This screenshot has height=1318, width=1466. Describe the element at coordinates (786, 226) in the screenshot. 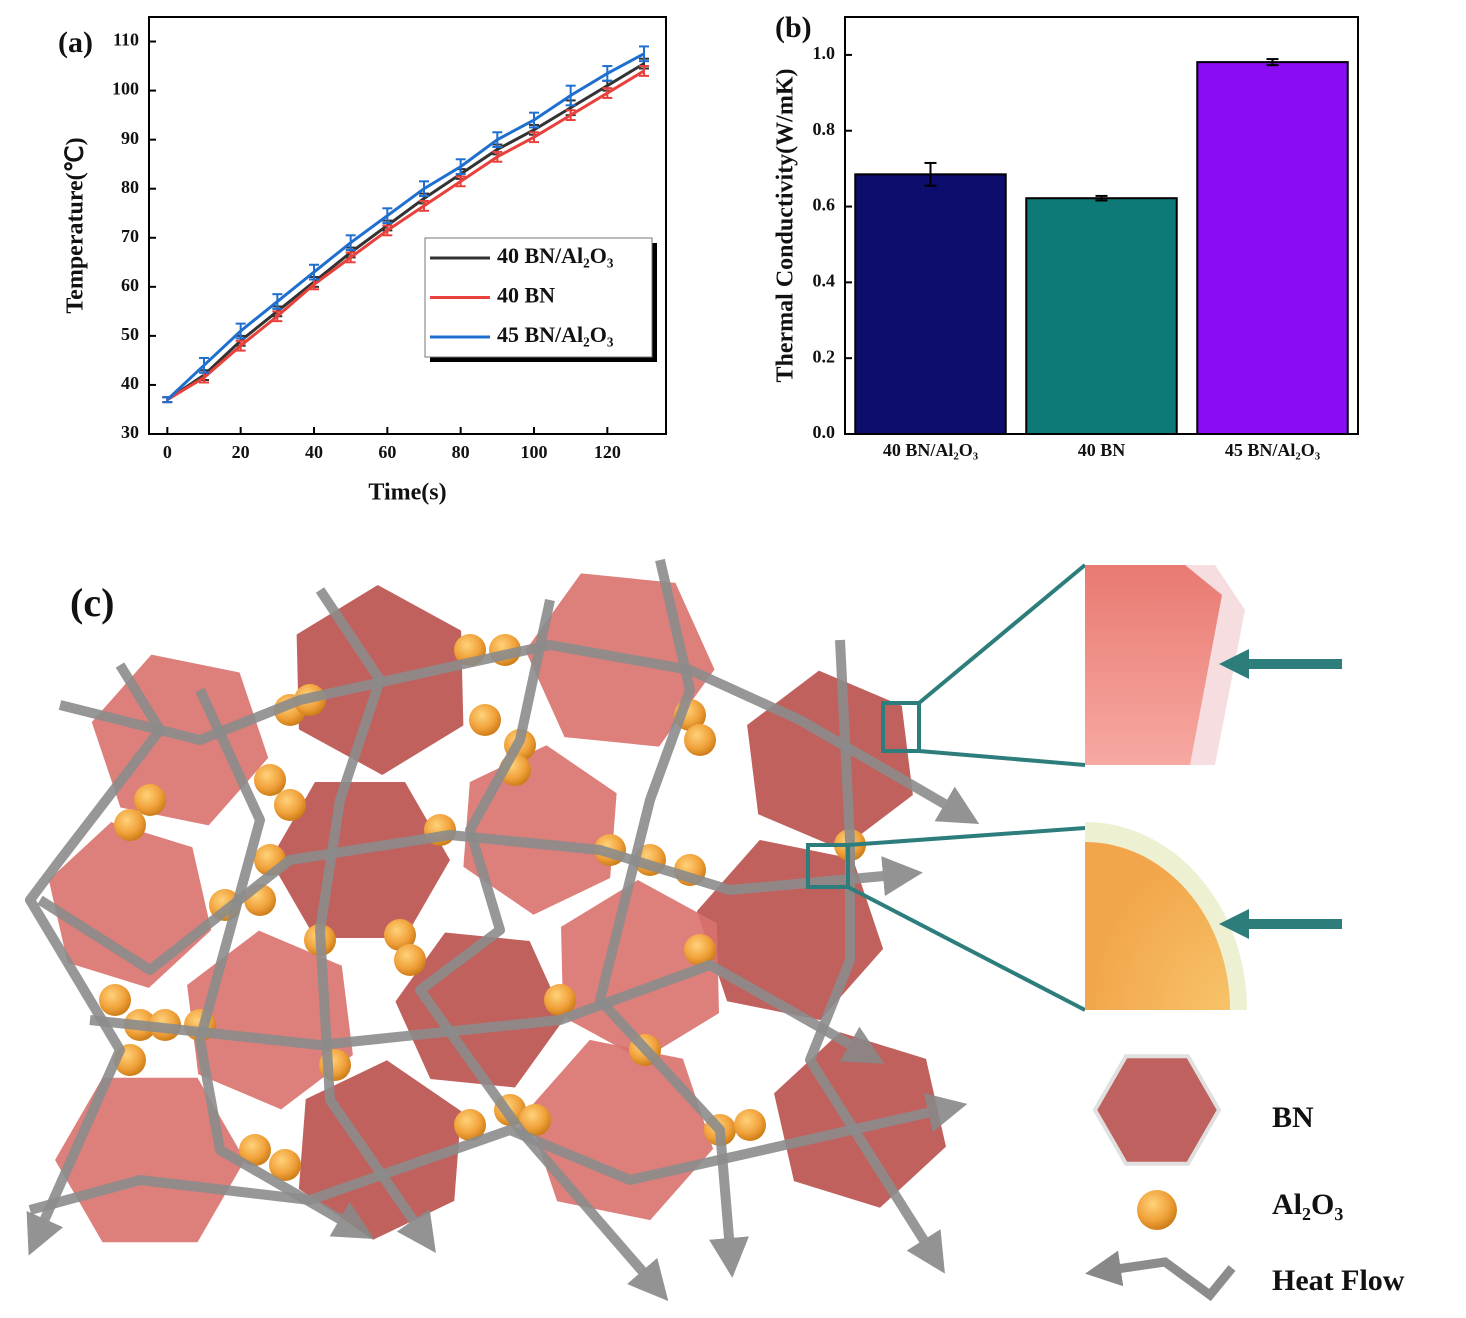

I see `y-axis-label: Thermal Conductivity(W/mK)` at that location.